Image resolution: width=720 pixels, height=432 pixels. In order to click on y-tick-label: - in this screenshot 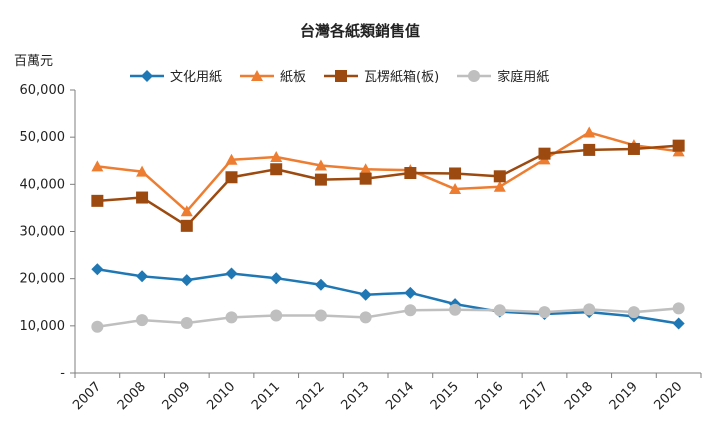, I will do `click(62, 373)`.